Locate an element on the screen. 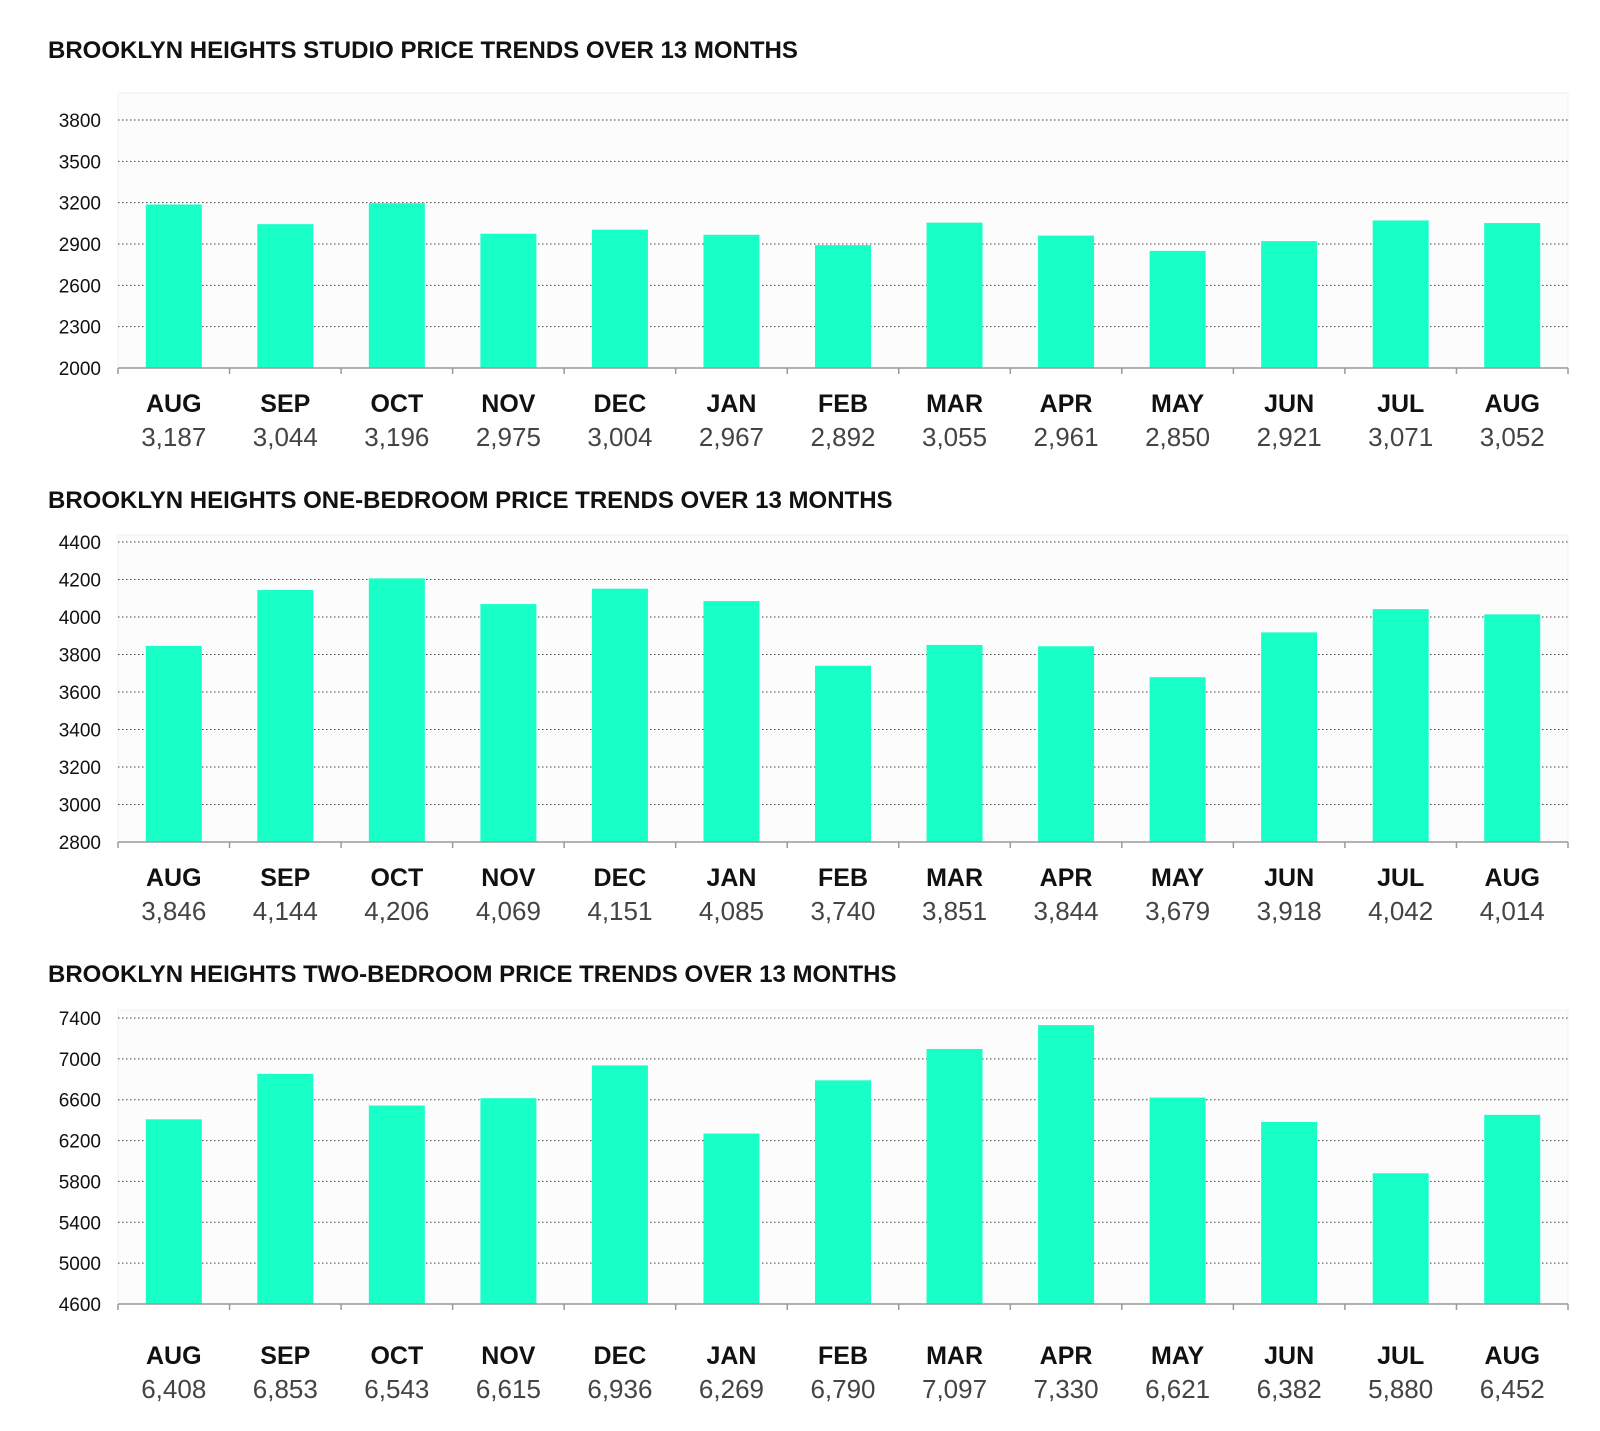 The image size is (1600, 1431). x-category-label: JUL is located at coordinates (1400, 878).